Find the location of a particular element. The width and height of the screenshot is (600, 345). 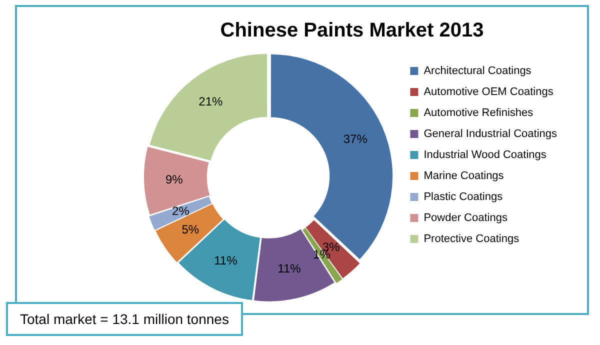

data-label: 5% is located at coordinates (191, 229).